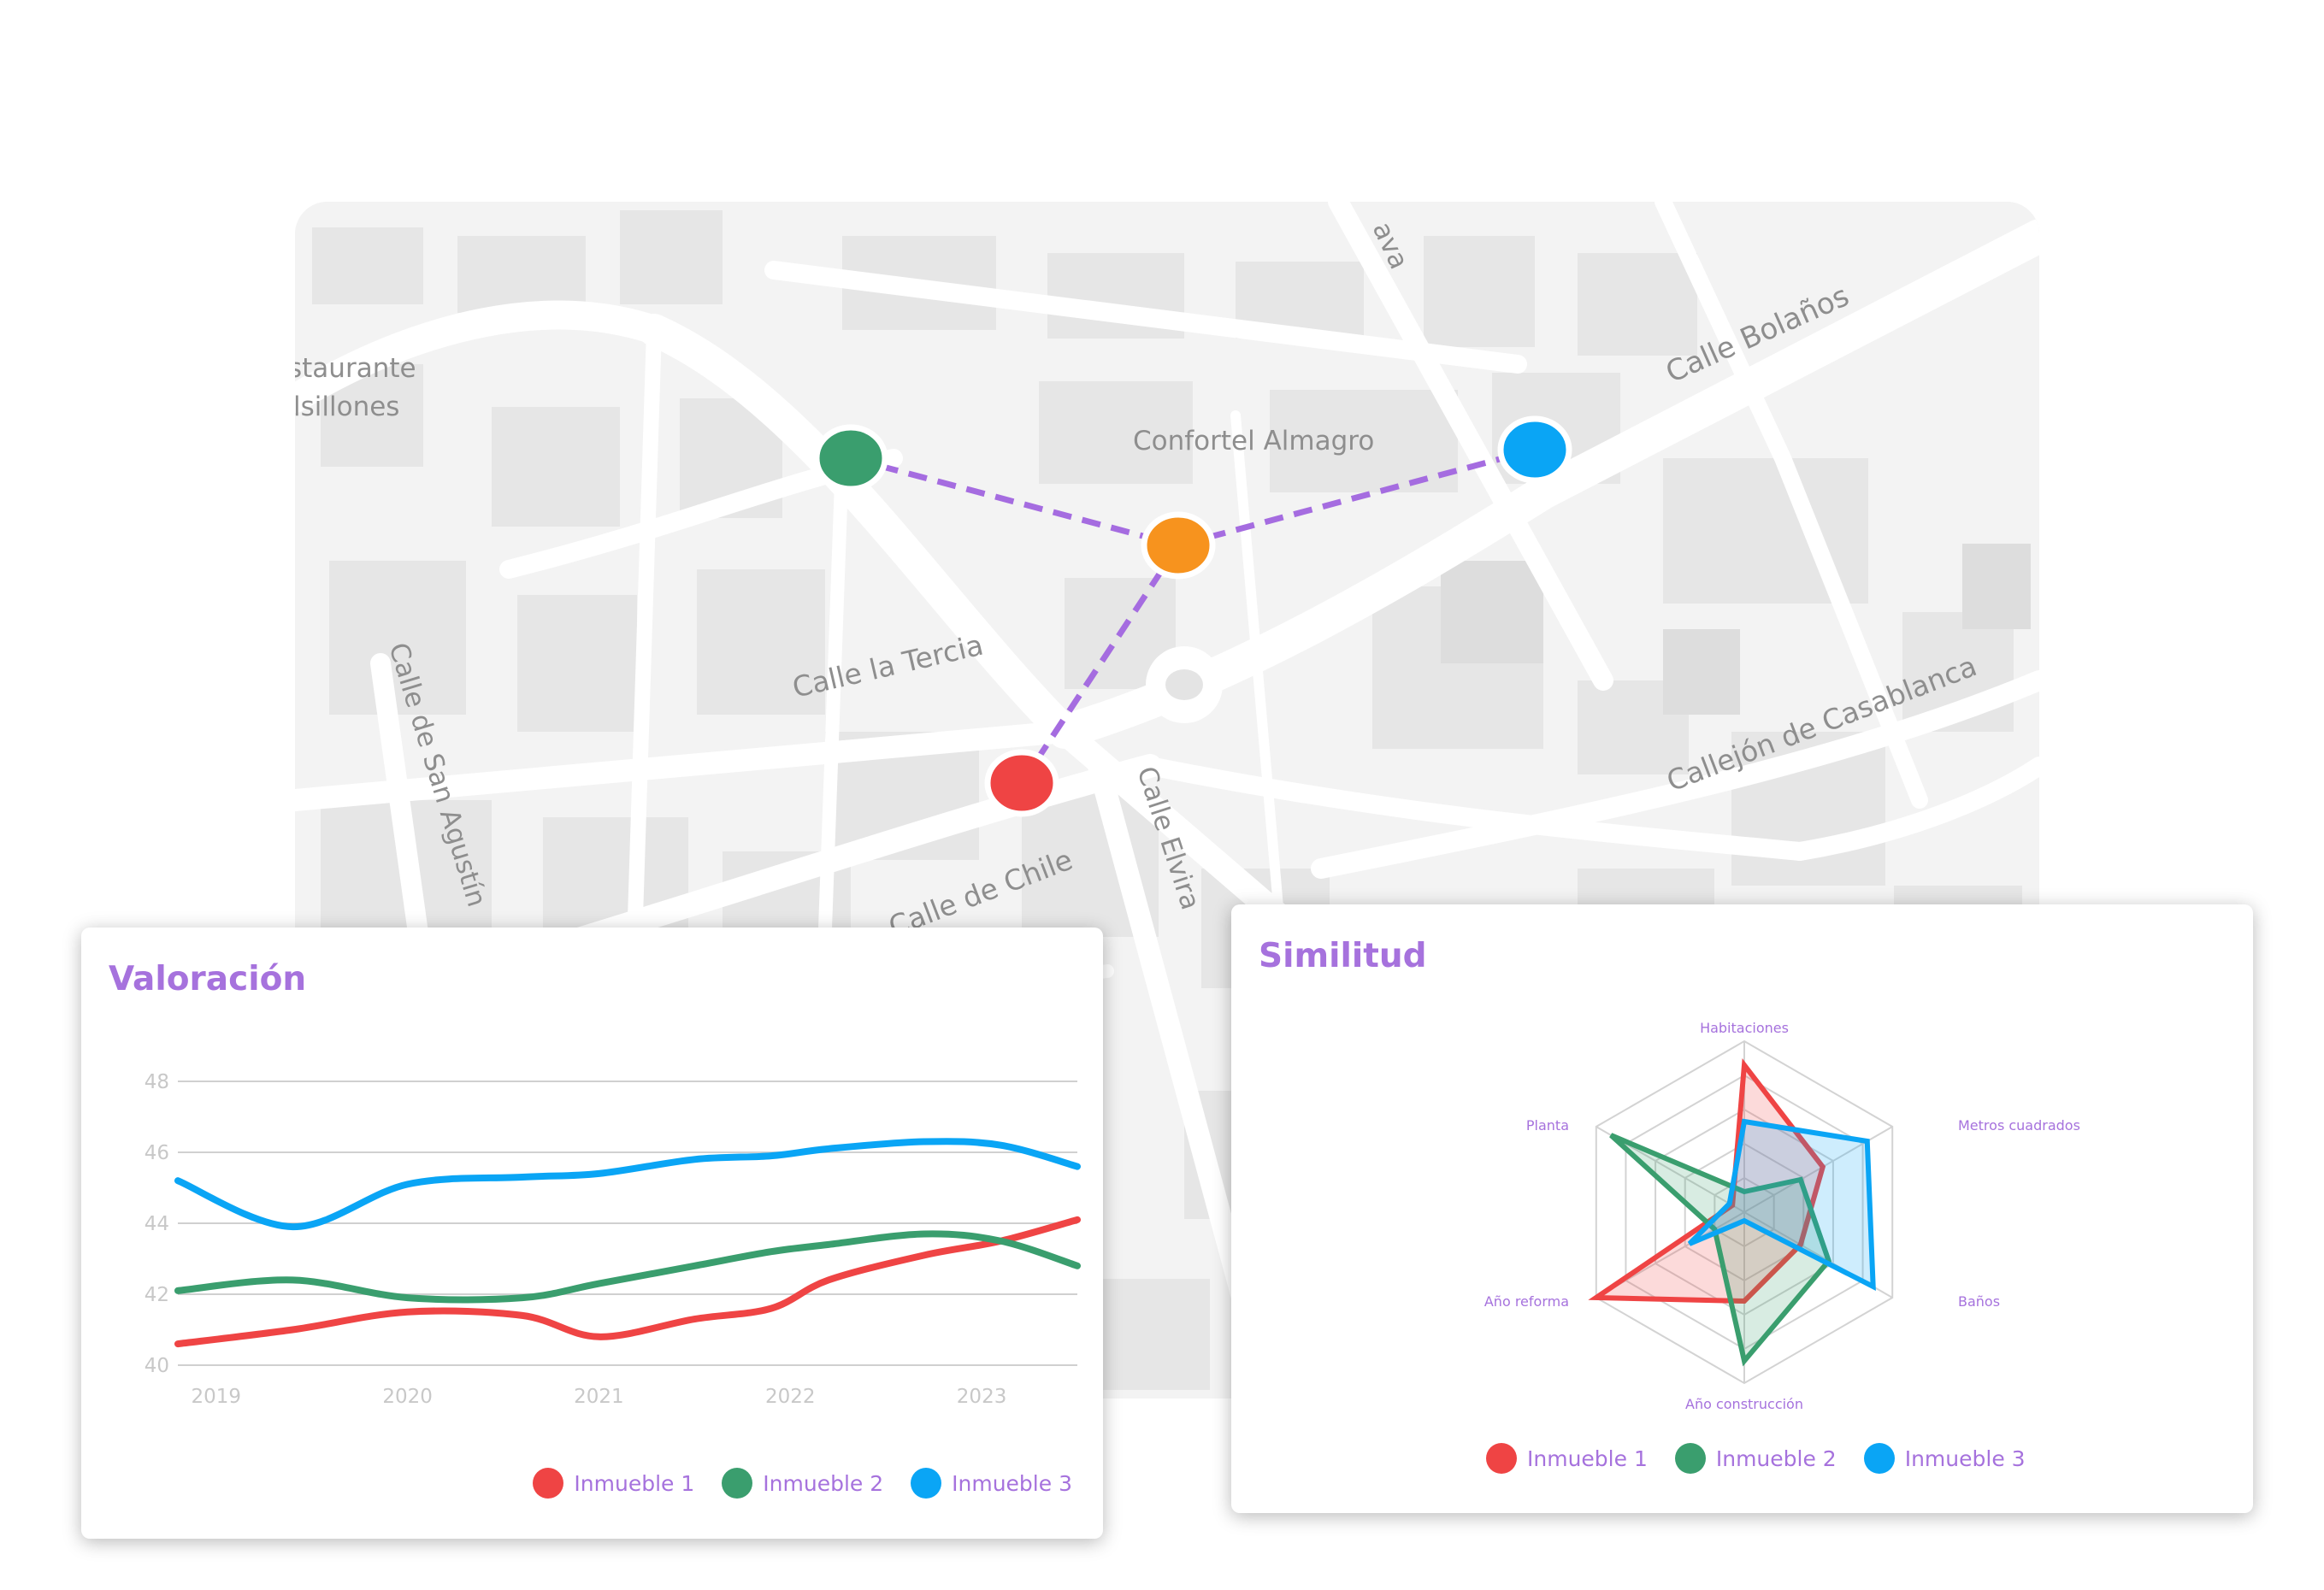  What do you see at coordinates (1253, 441) in the screenshot?
I see `street-label-confortel: Confortel Almagro` at bounding box center [1253, 441].